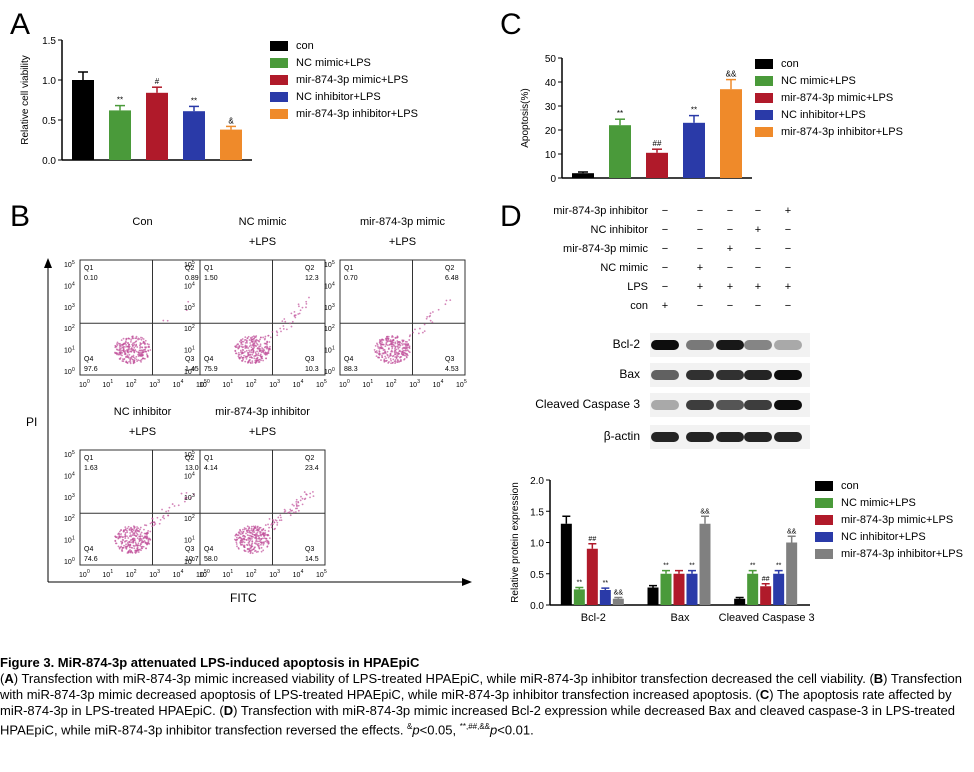 This screenshot has height=772, width=974. Describe the element at coordinates (189, 359) in the screenshot. I see `quadrant-name: Q3` at that location.